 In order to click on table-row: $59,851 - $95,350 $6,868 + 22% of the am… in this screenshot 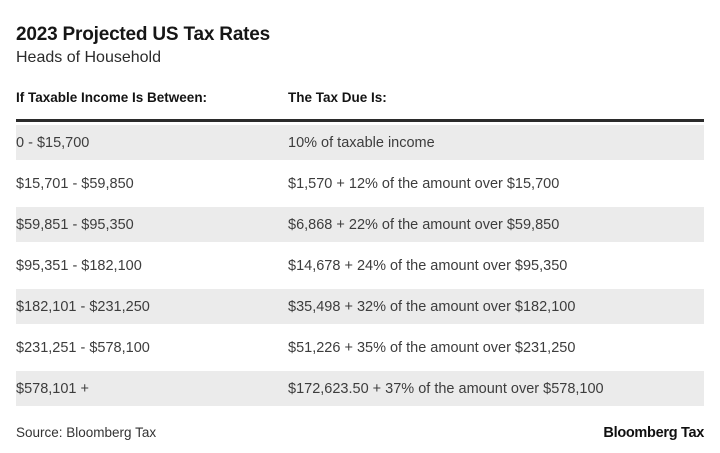, I will do `click(360, 224)`.